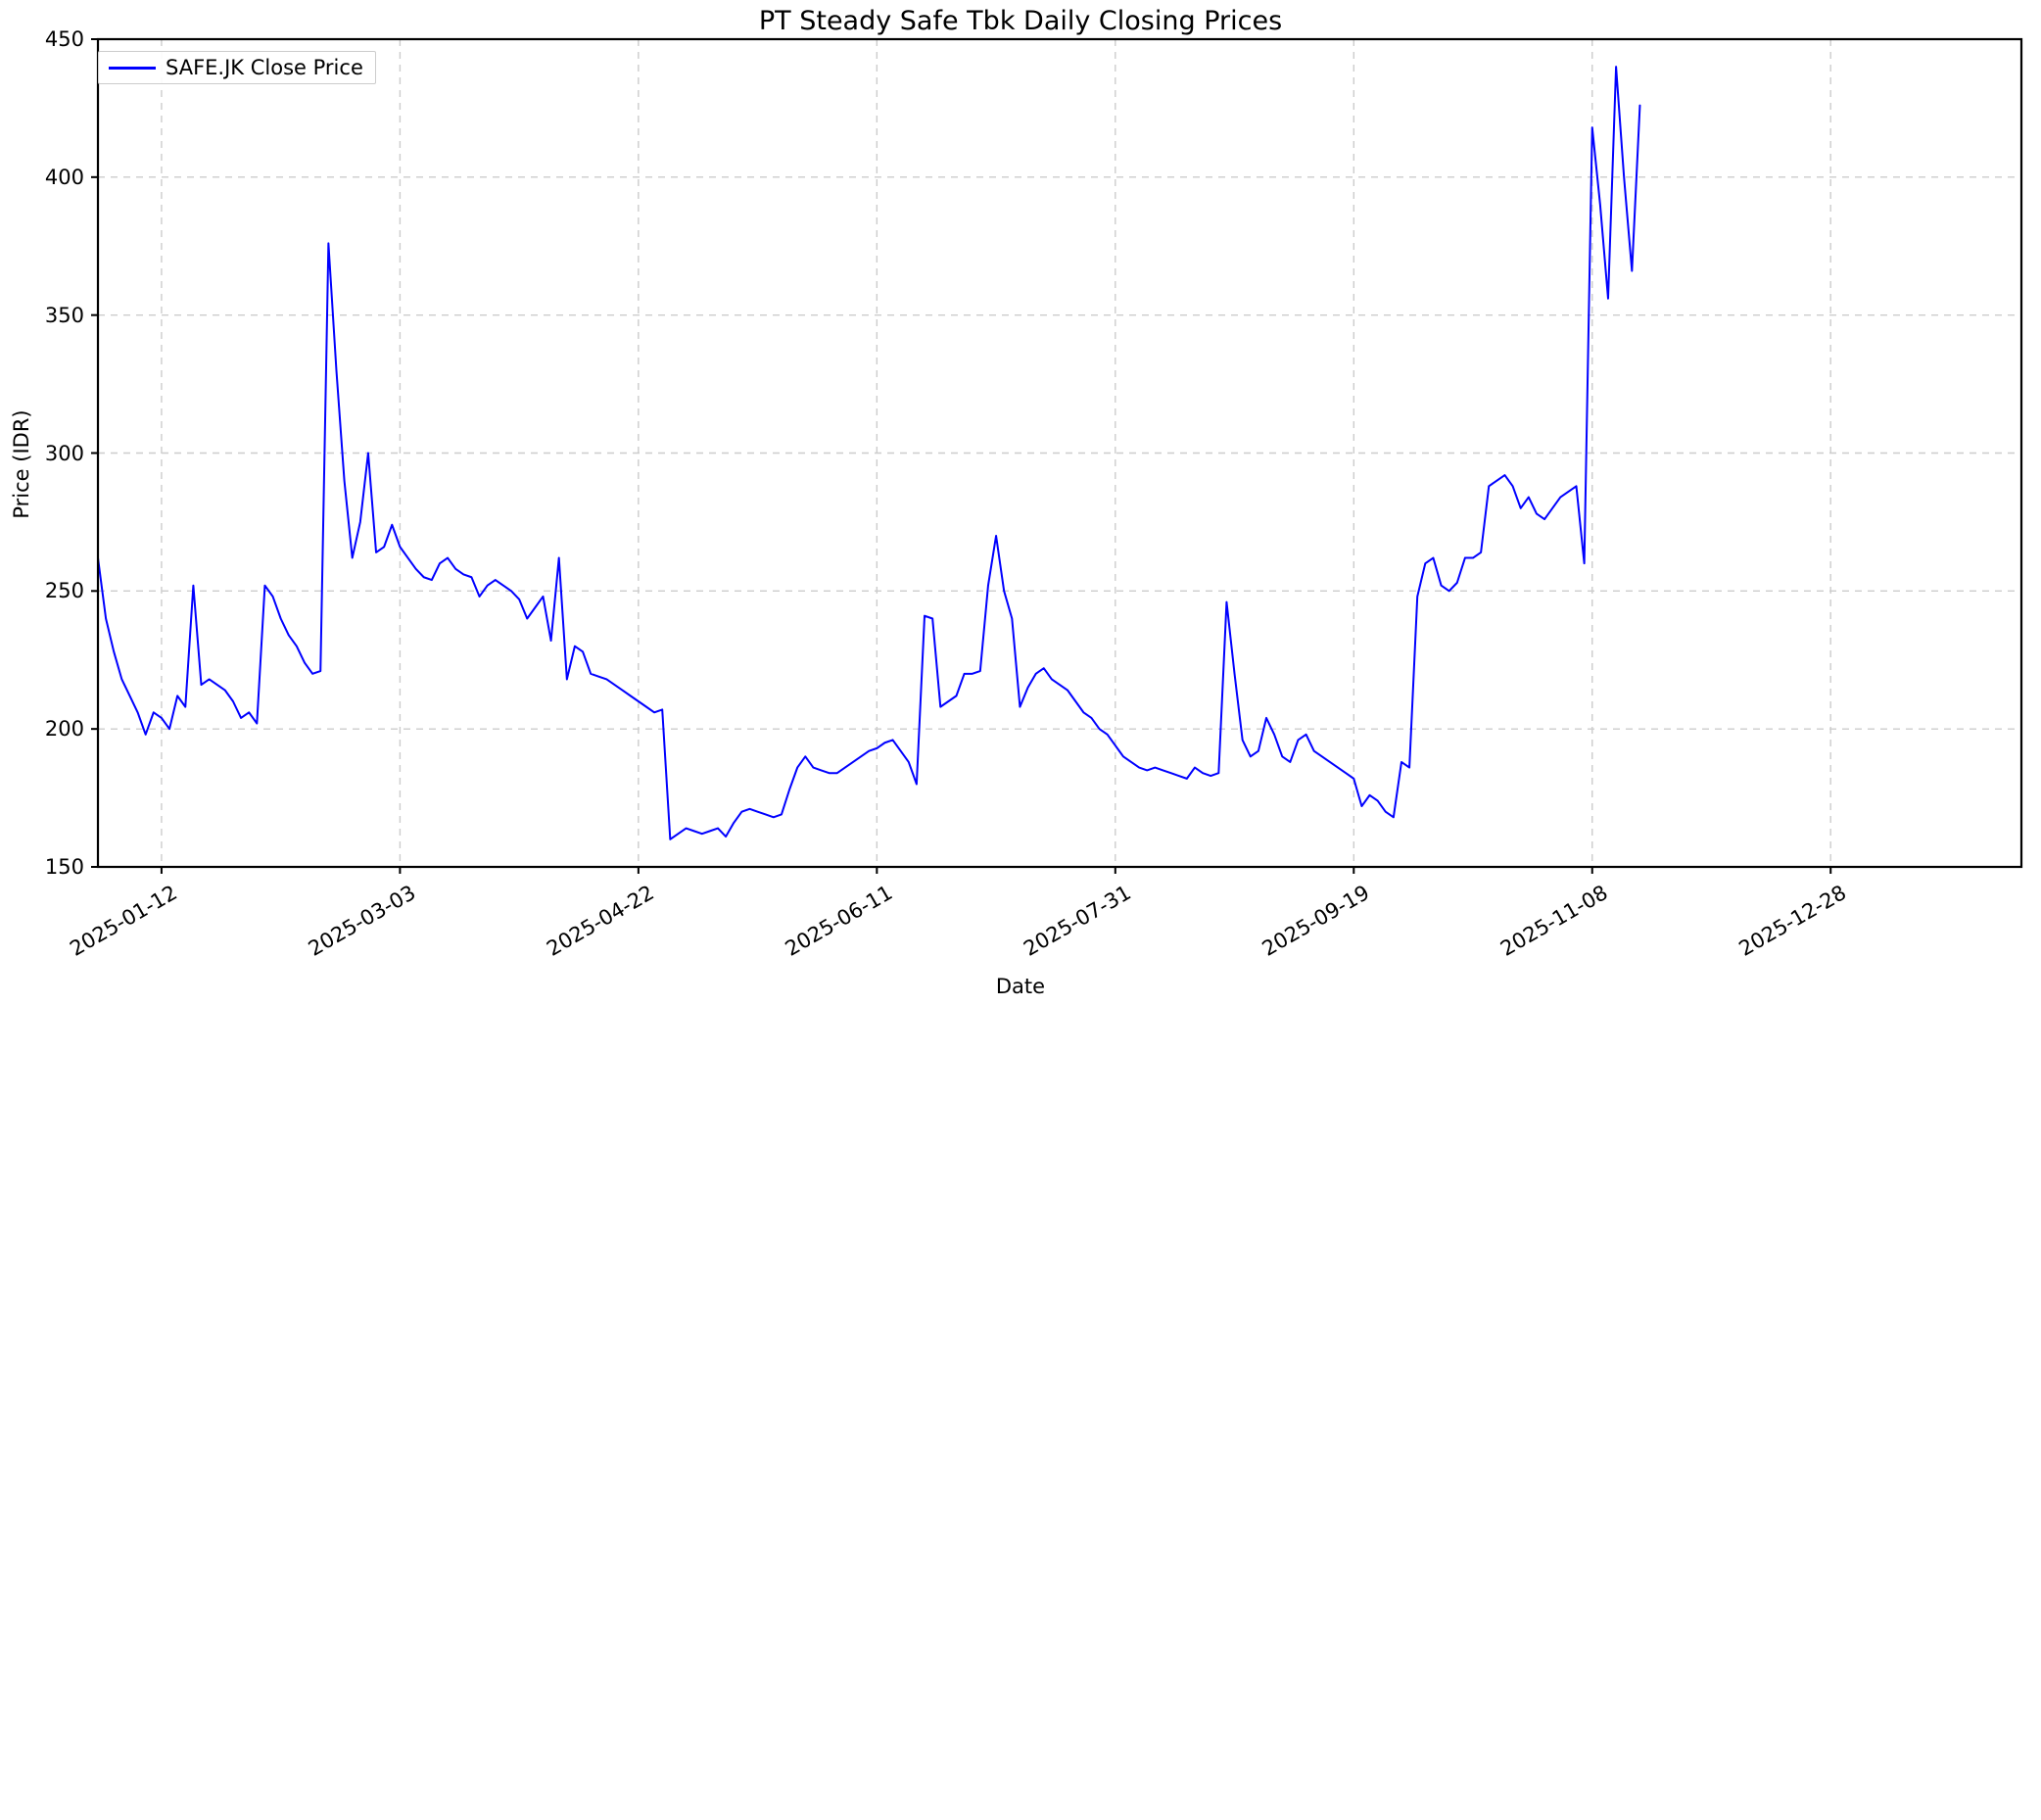 This screenshot has height=1820, width=2041. Describe the element at coordinates (64, 729) in the screenshot. I see `y-tick-label: 200` at that location.